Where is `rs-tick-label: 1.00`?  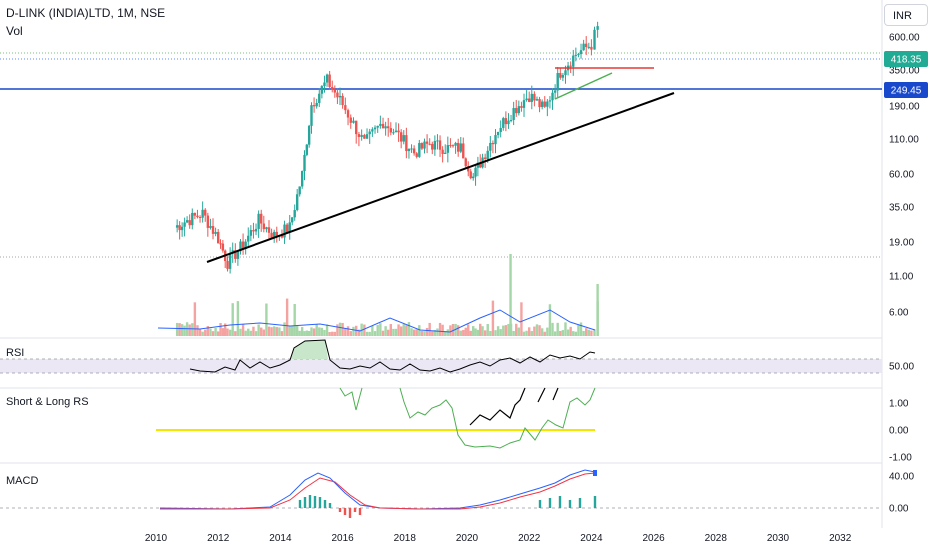
rs-tick-label: 1.00 is located at coordinates (899, 404).